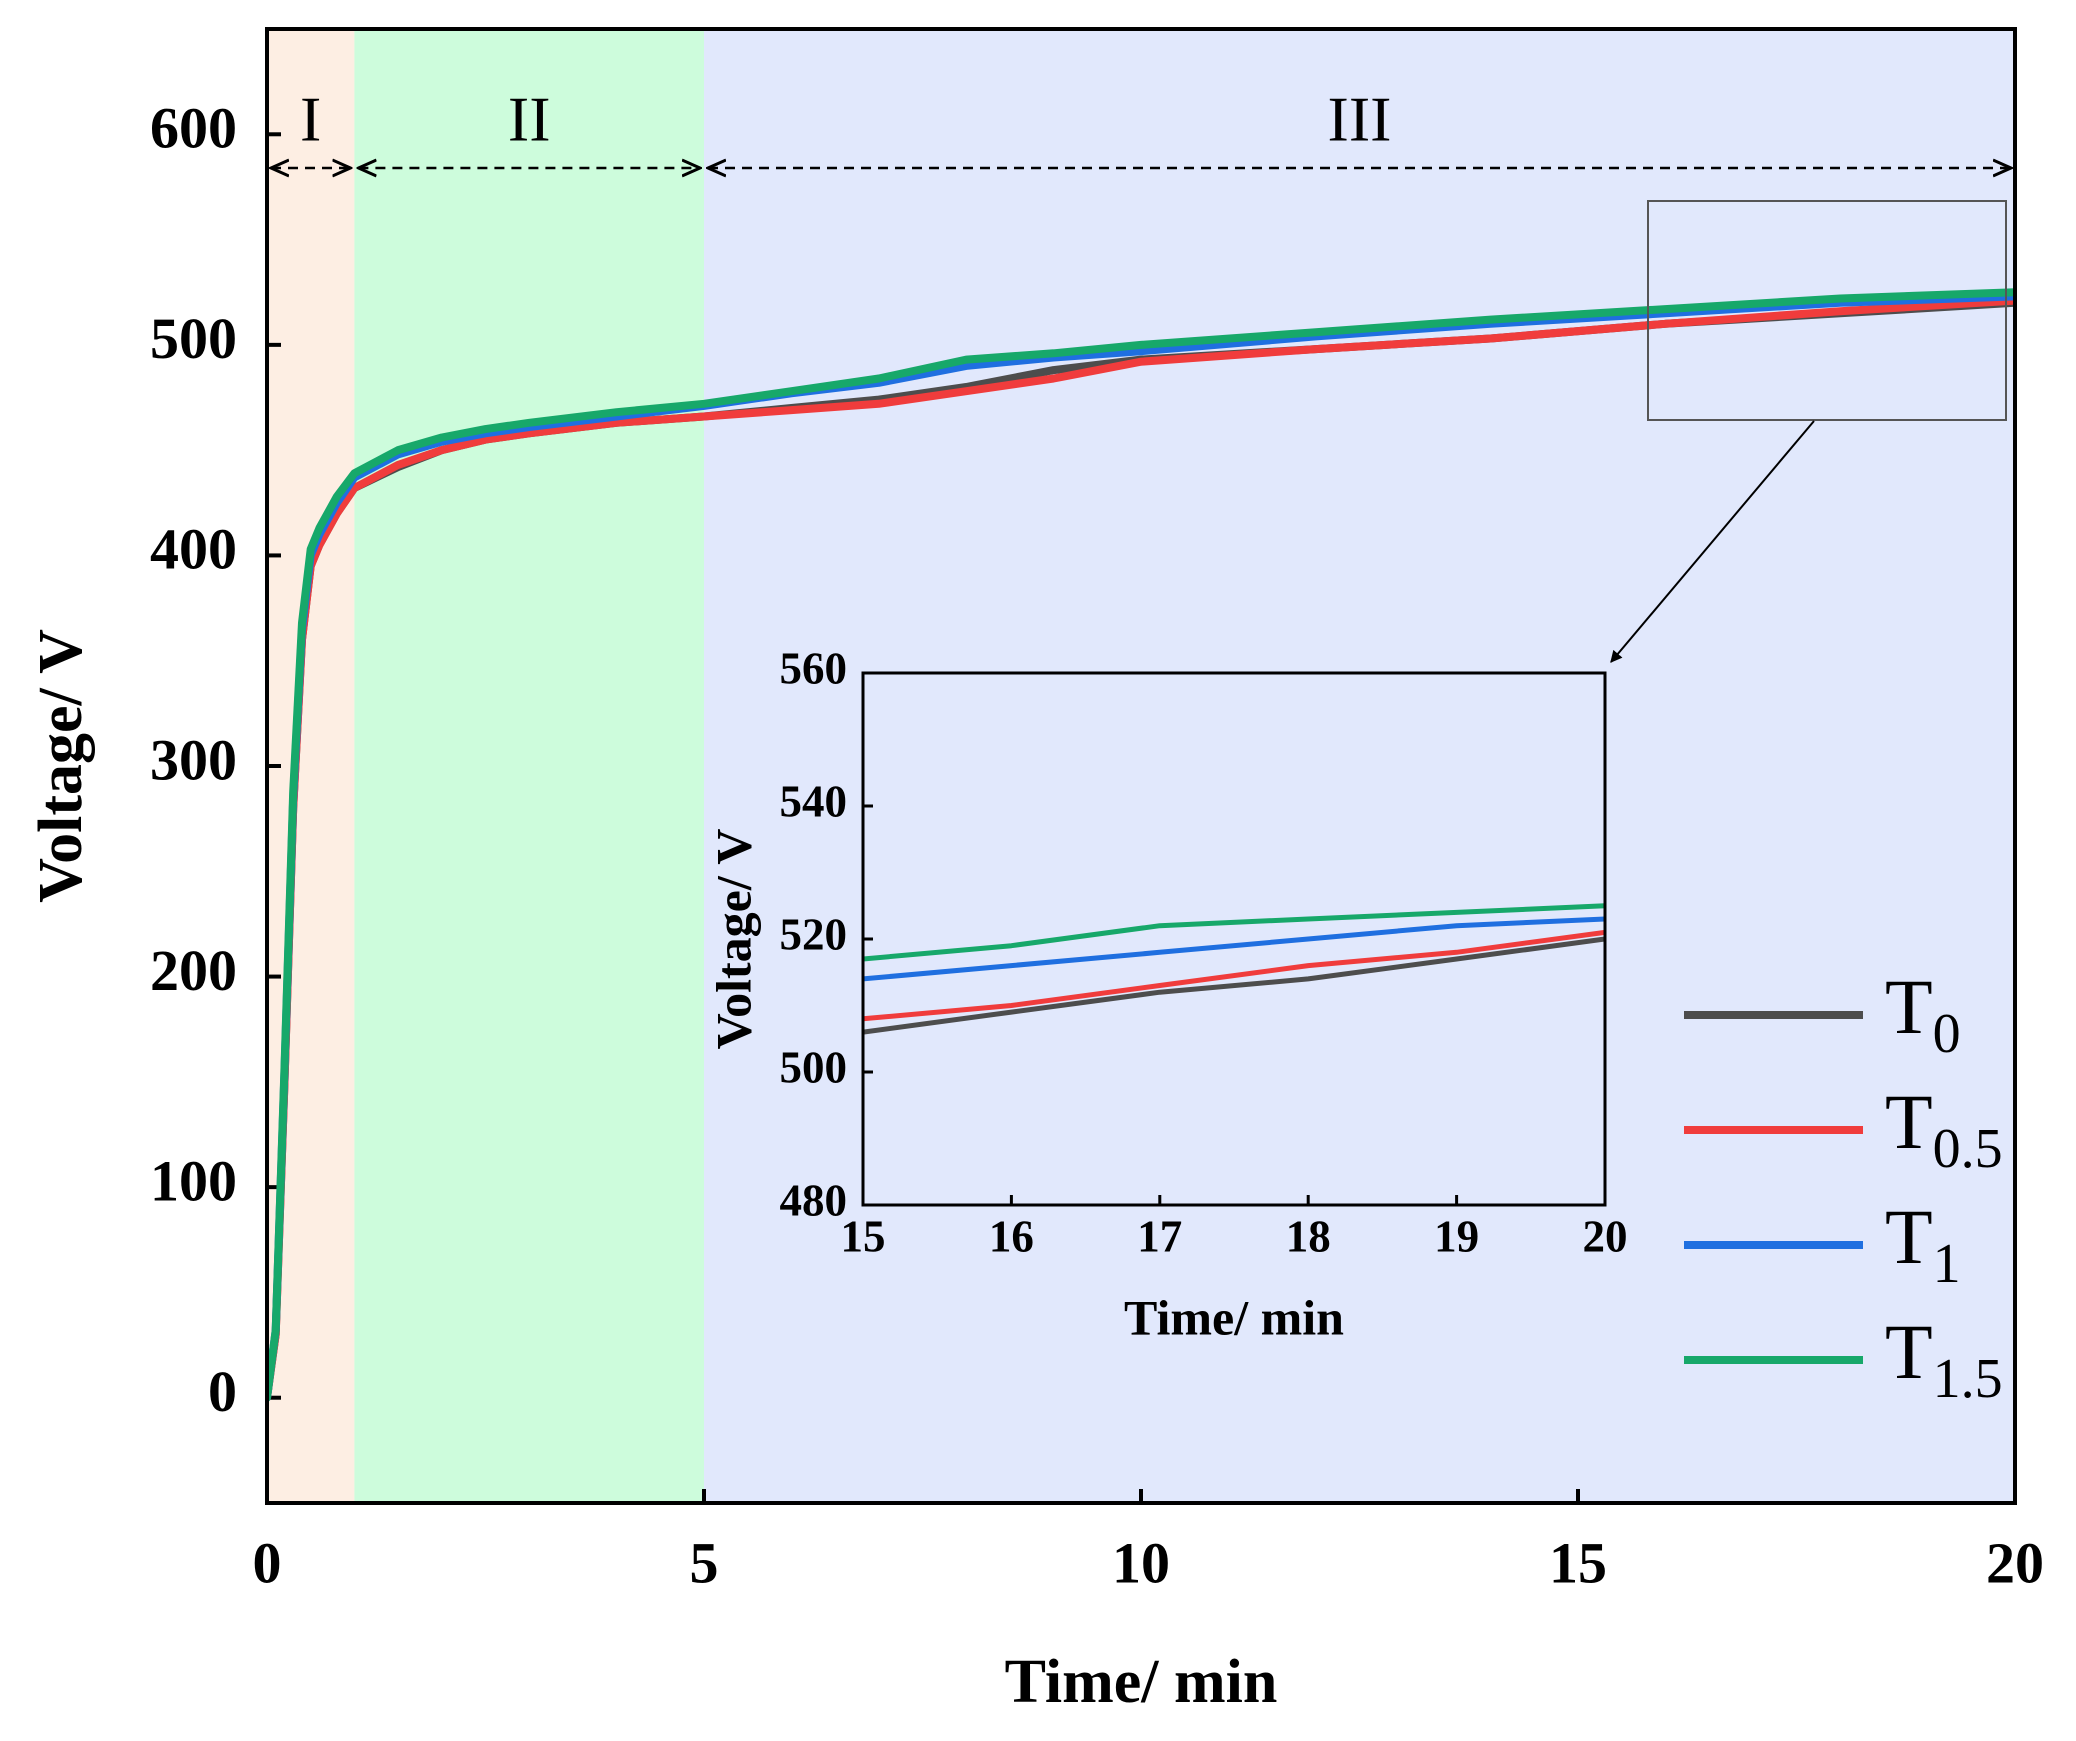  I want to click on x-tick-label: 18, so click(1308, 1236).